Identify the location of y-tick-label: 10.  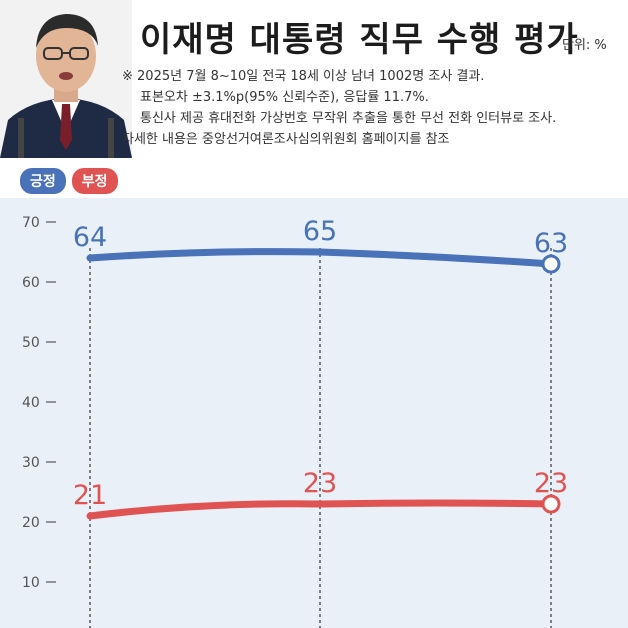
(31, 583).